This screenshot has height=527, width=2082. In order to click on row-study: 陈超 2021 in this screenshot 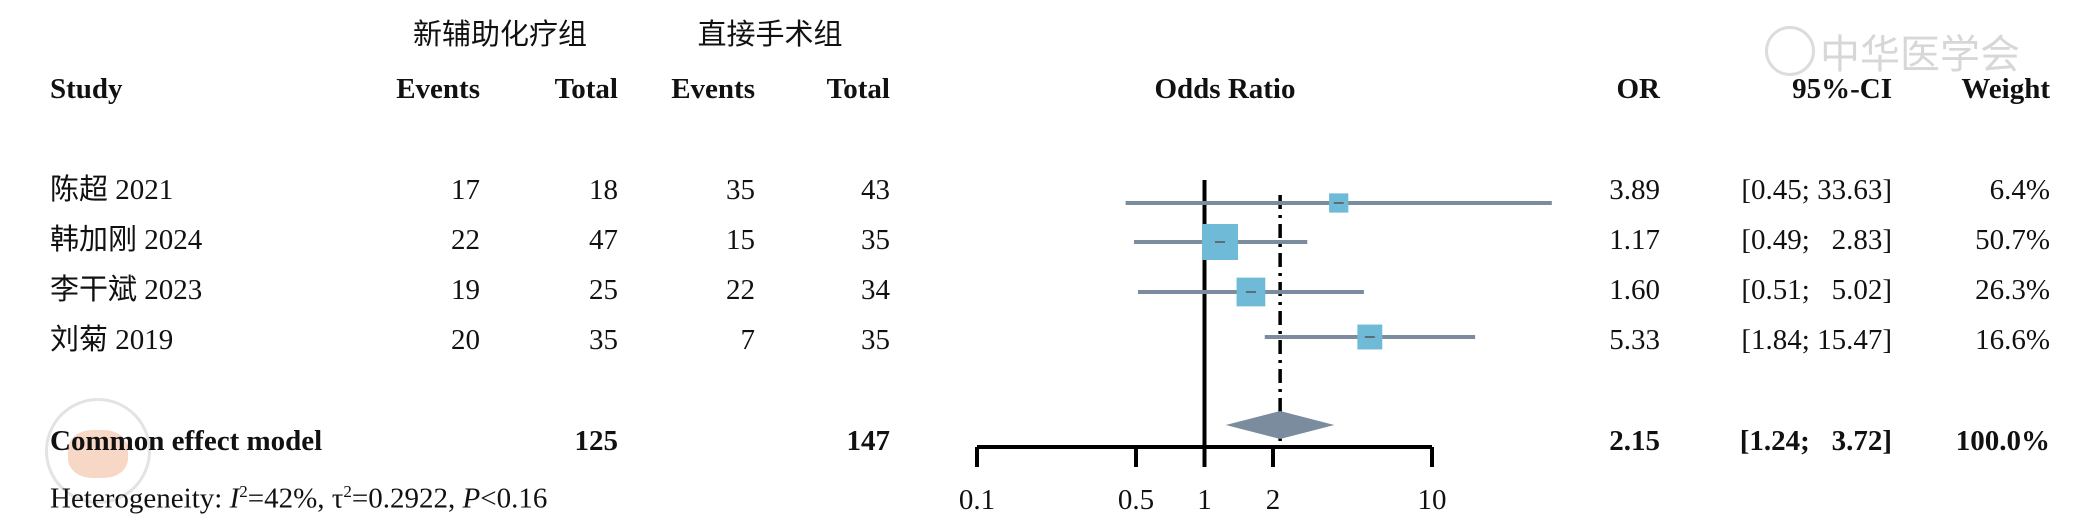, I will do `click(112, 190)`.